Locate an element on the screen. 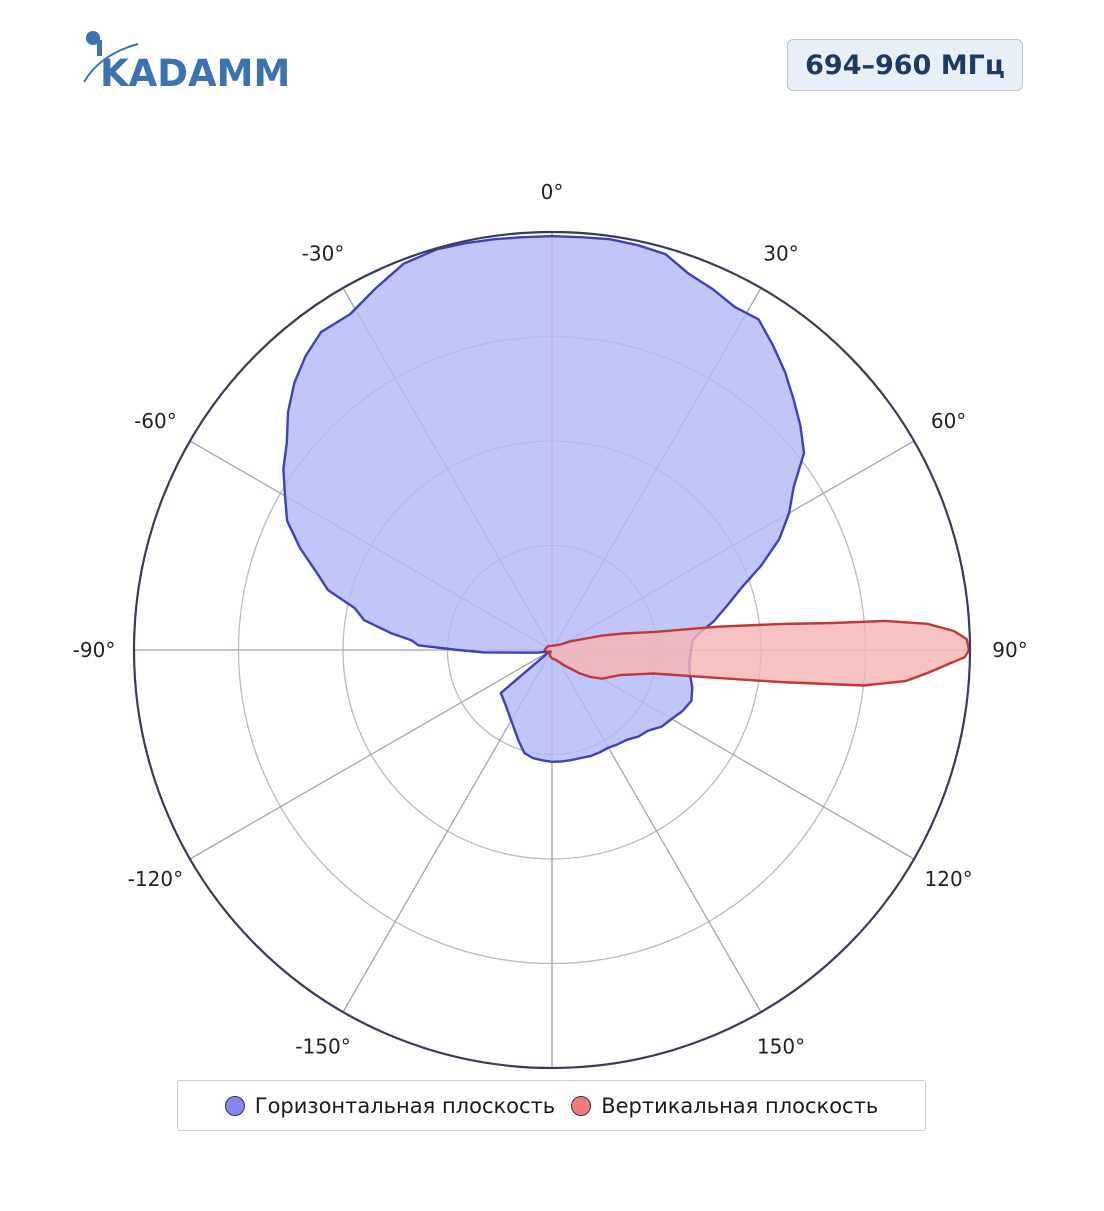 The height and width of the screenshot is (1211, 1104). angle-tick-label: -150° is located at coordinates (322, 1047).